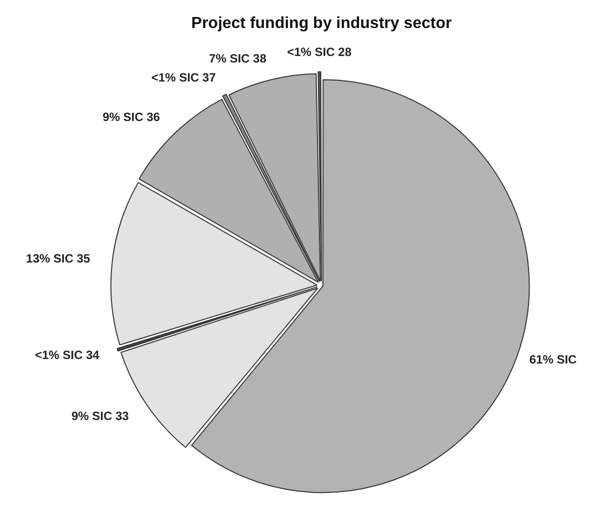 This screenshot has width=613, height=510. I want to click on slice-label: 9% SIC 36, so click(131, 117).